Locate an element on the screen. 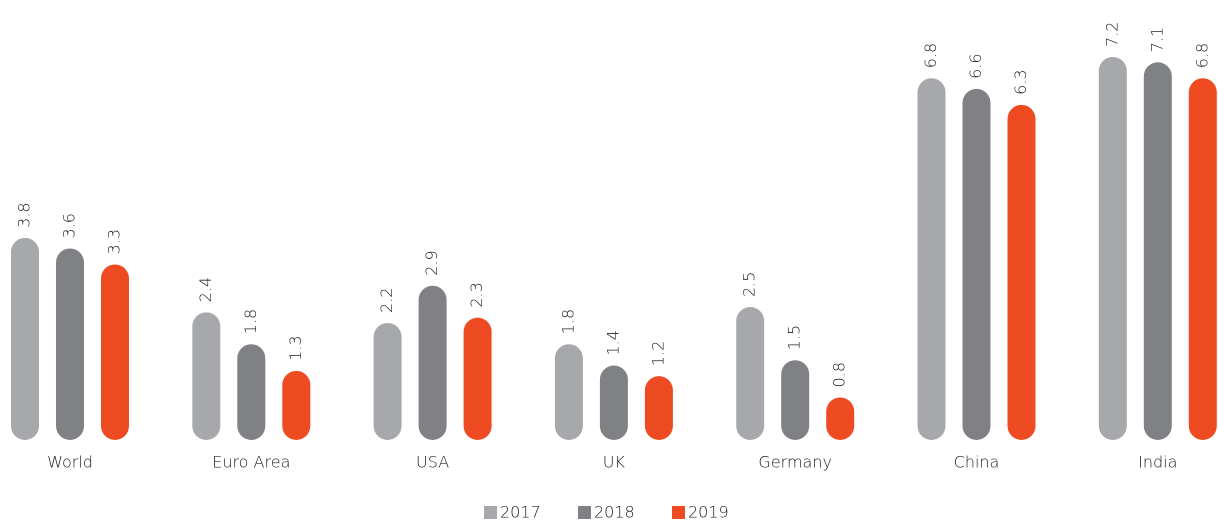 The image size is (1218, 524). x-tick-label: India is located at coordinates (1157, 462).